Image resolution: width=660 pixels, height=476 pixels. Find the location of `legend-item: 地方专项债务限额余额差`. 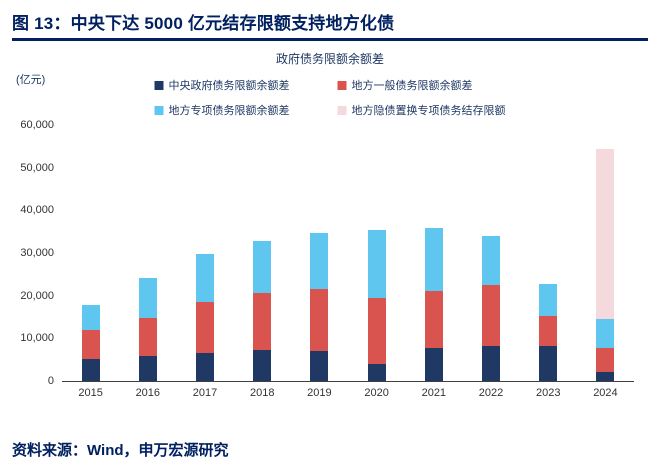

legend-item: 地方专项债务限额余额差 is located at coordinates (222, 110).